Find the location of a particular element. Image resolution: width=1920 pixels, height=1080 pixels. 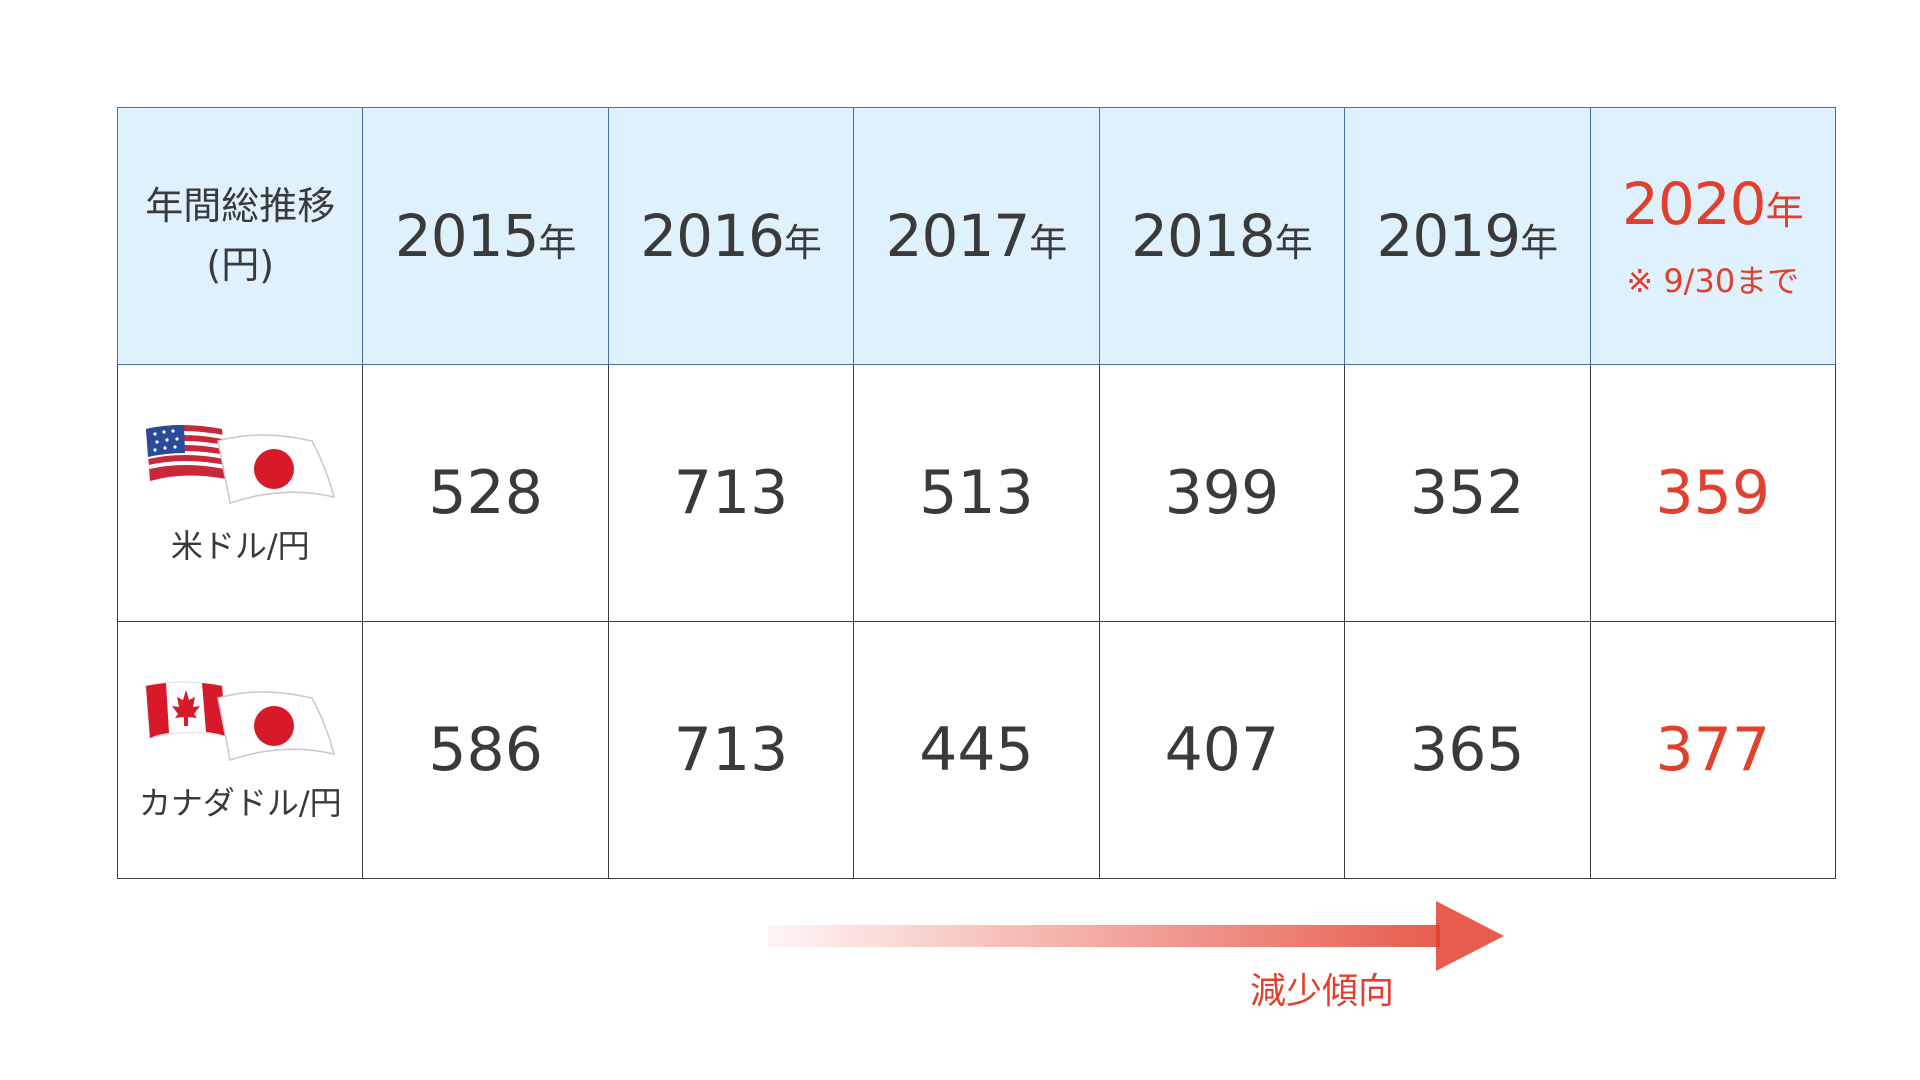

year-header-2016: 2016年 is located at coordinates (731, 236).